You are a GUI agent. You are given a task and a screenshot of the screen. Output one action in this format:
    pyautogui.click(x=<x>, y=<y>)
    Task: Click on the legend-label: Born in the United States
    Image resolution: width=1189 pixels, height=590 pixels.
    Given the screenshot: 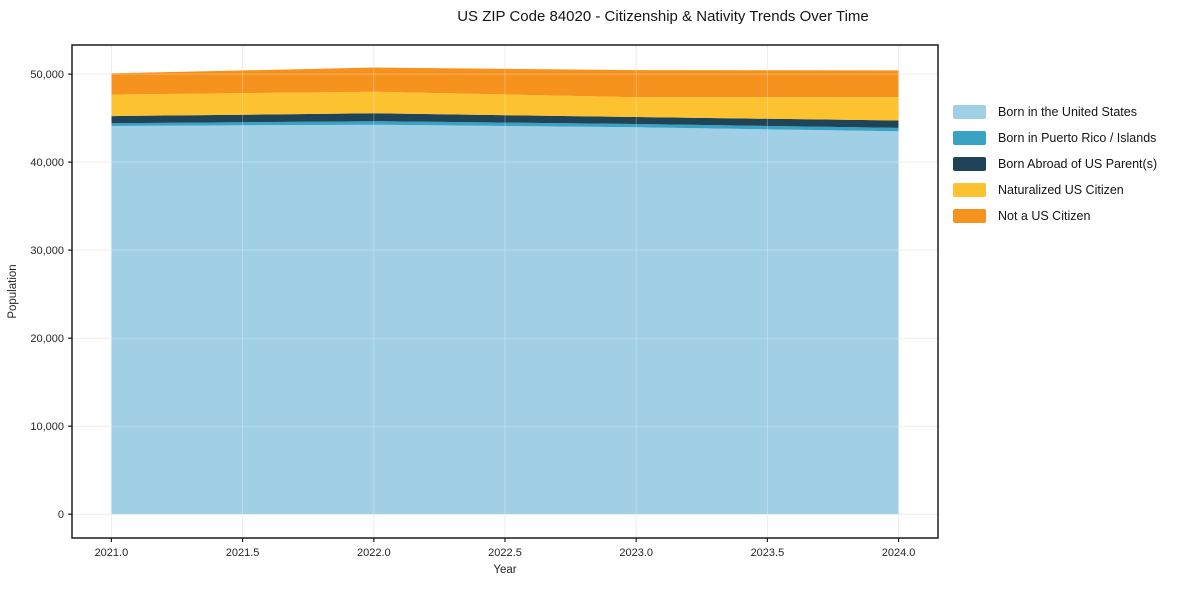 What is the action you would take?
    pyautogui.click(x=1067, y=112)
    